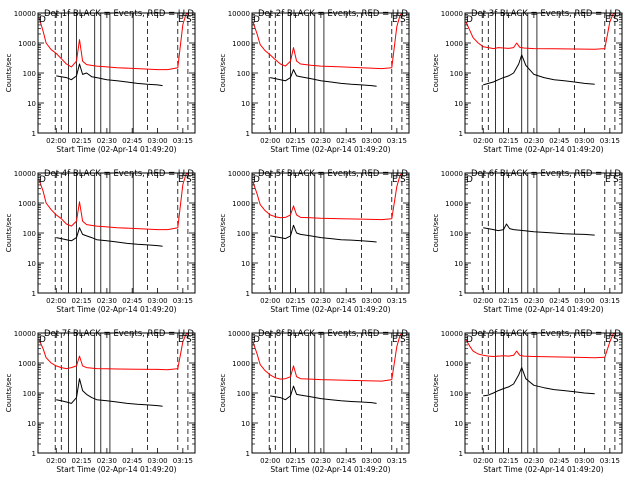  What do you see at coordinates (546, 14) in the screenshot?
I see `panel-title: Det 3f BLACK = Events, RED = LLD` at bounding box center [546, 14].